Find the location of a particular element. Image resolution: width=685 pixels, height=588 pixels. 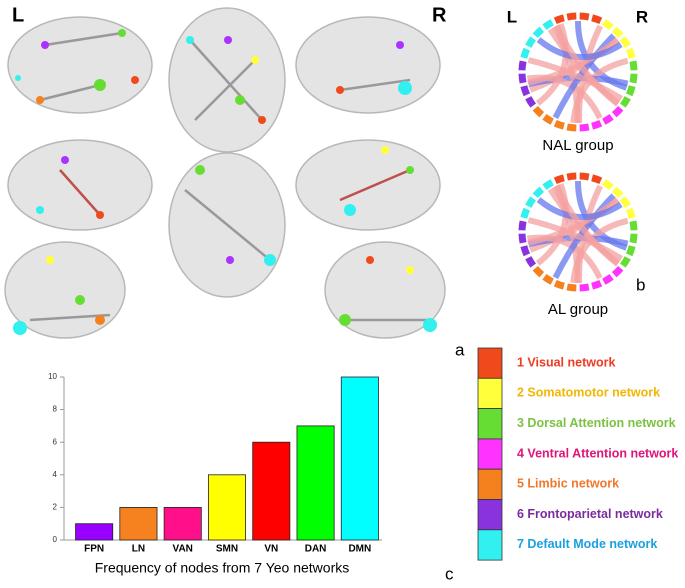

brain-left-lateral is located at coordinates (80, 65).